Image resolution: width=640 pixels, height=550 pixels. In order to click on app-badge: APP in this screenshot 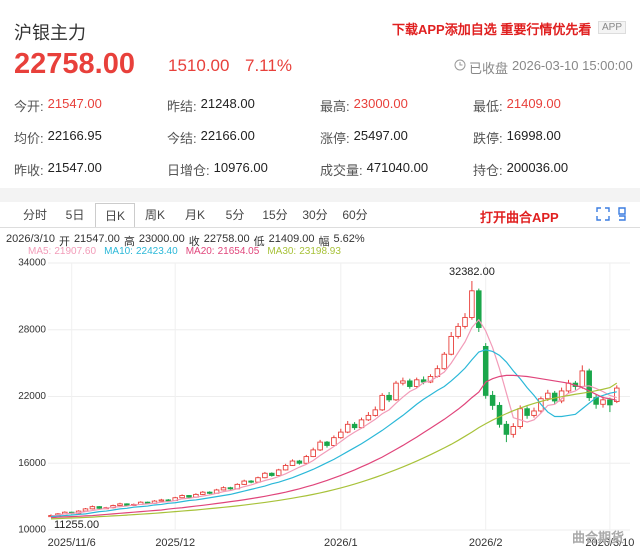, I will do `click(612, 27)`.